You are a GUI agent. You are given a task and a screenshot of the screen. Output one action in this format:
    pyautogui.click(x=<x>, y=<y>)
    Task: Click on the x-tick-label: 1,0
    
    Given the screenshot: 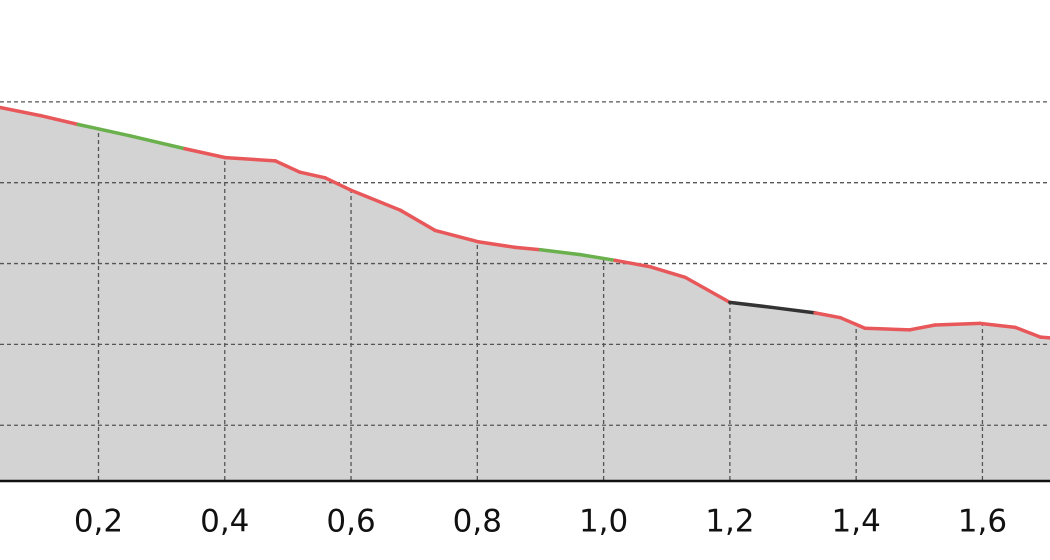 What is the action you would take?
    pyautogui.click(x=603, y=522)
    